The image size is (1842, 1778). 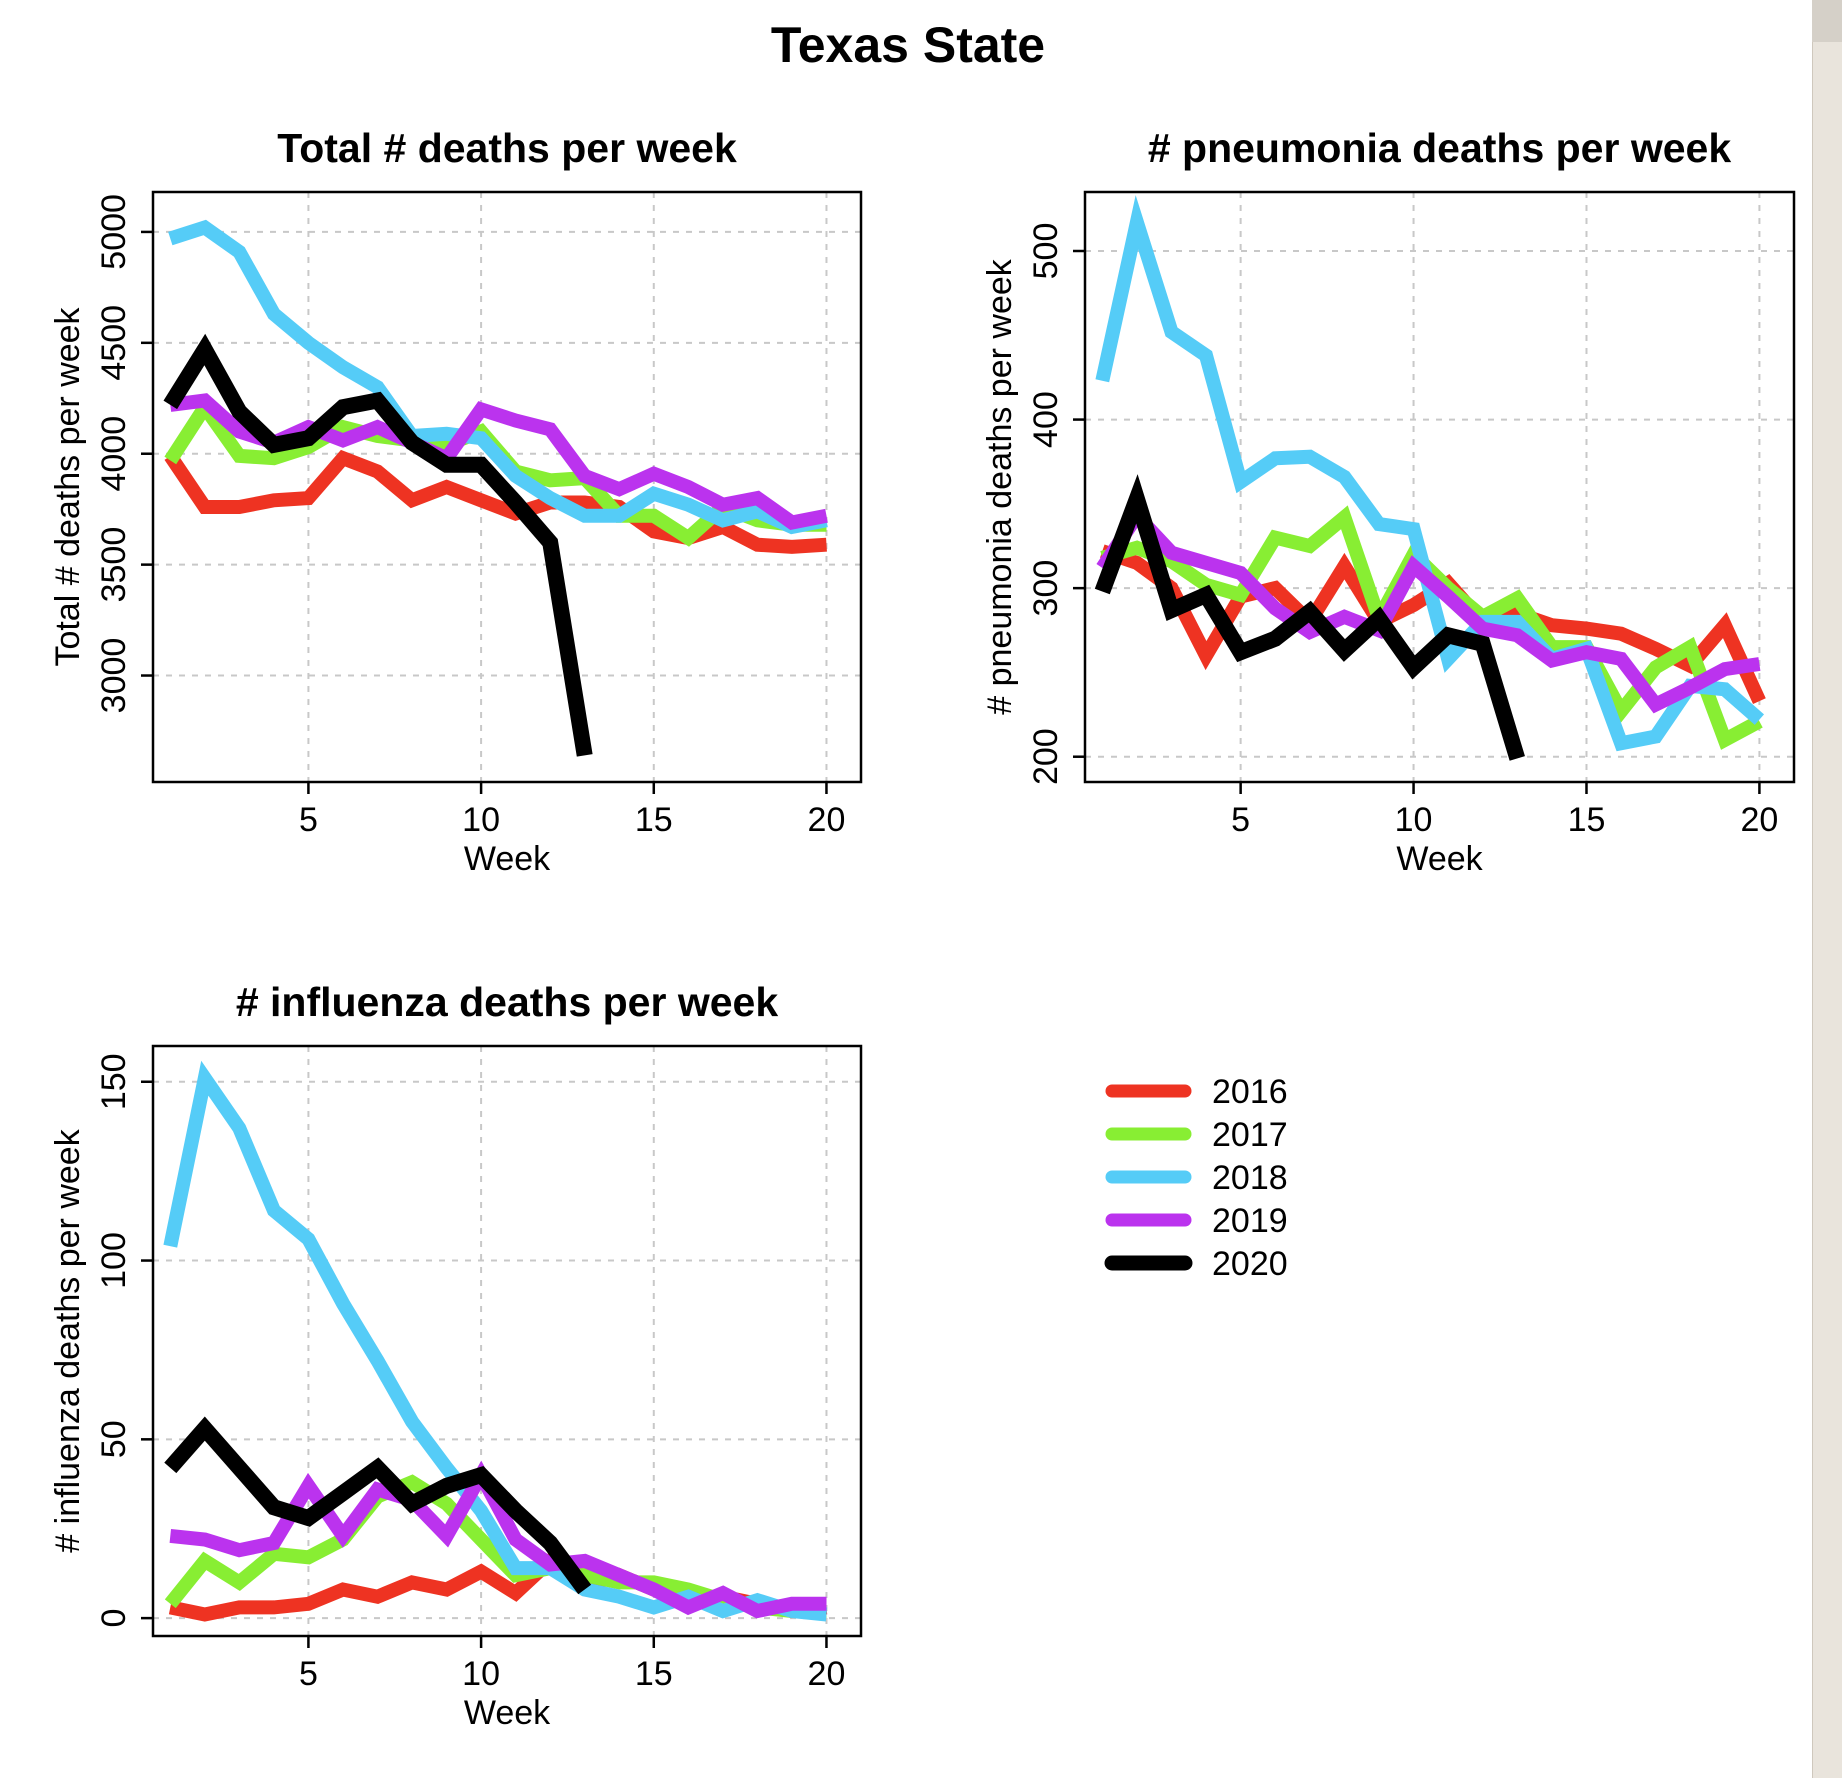 I want to click on legend-label-2019: 2019, so click(x=1250, y=1221).